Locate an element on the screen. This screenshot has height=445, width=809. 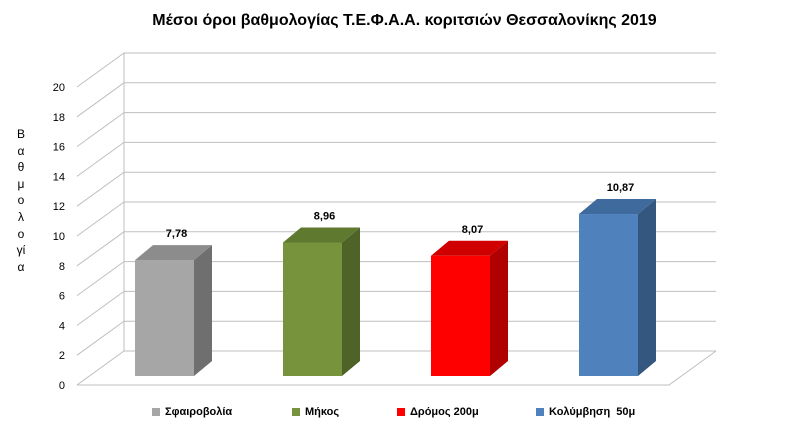
data-label: 8,96 is located at coordinates (324, 216).